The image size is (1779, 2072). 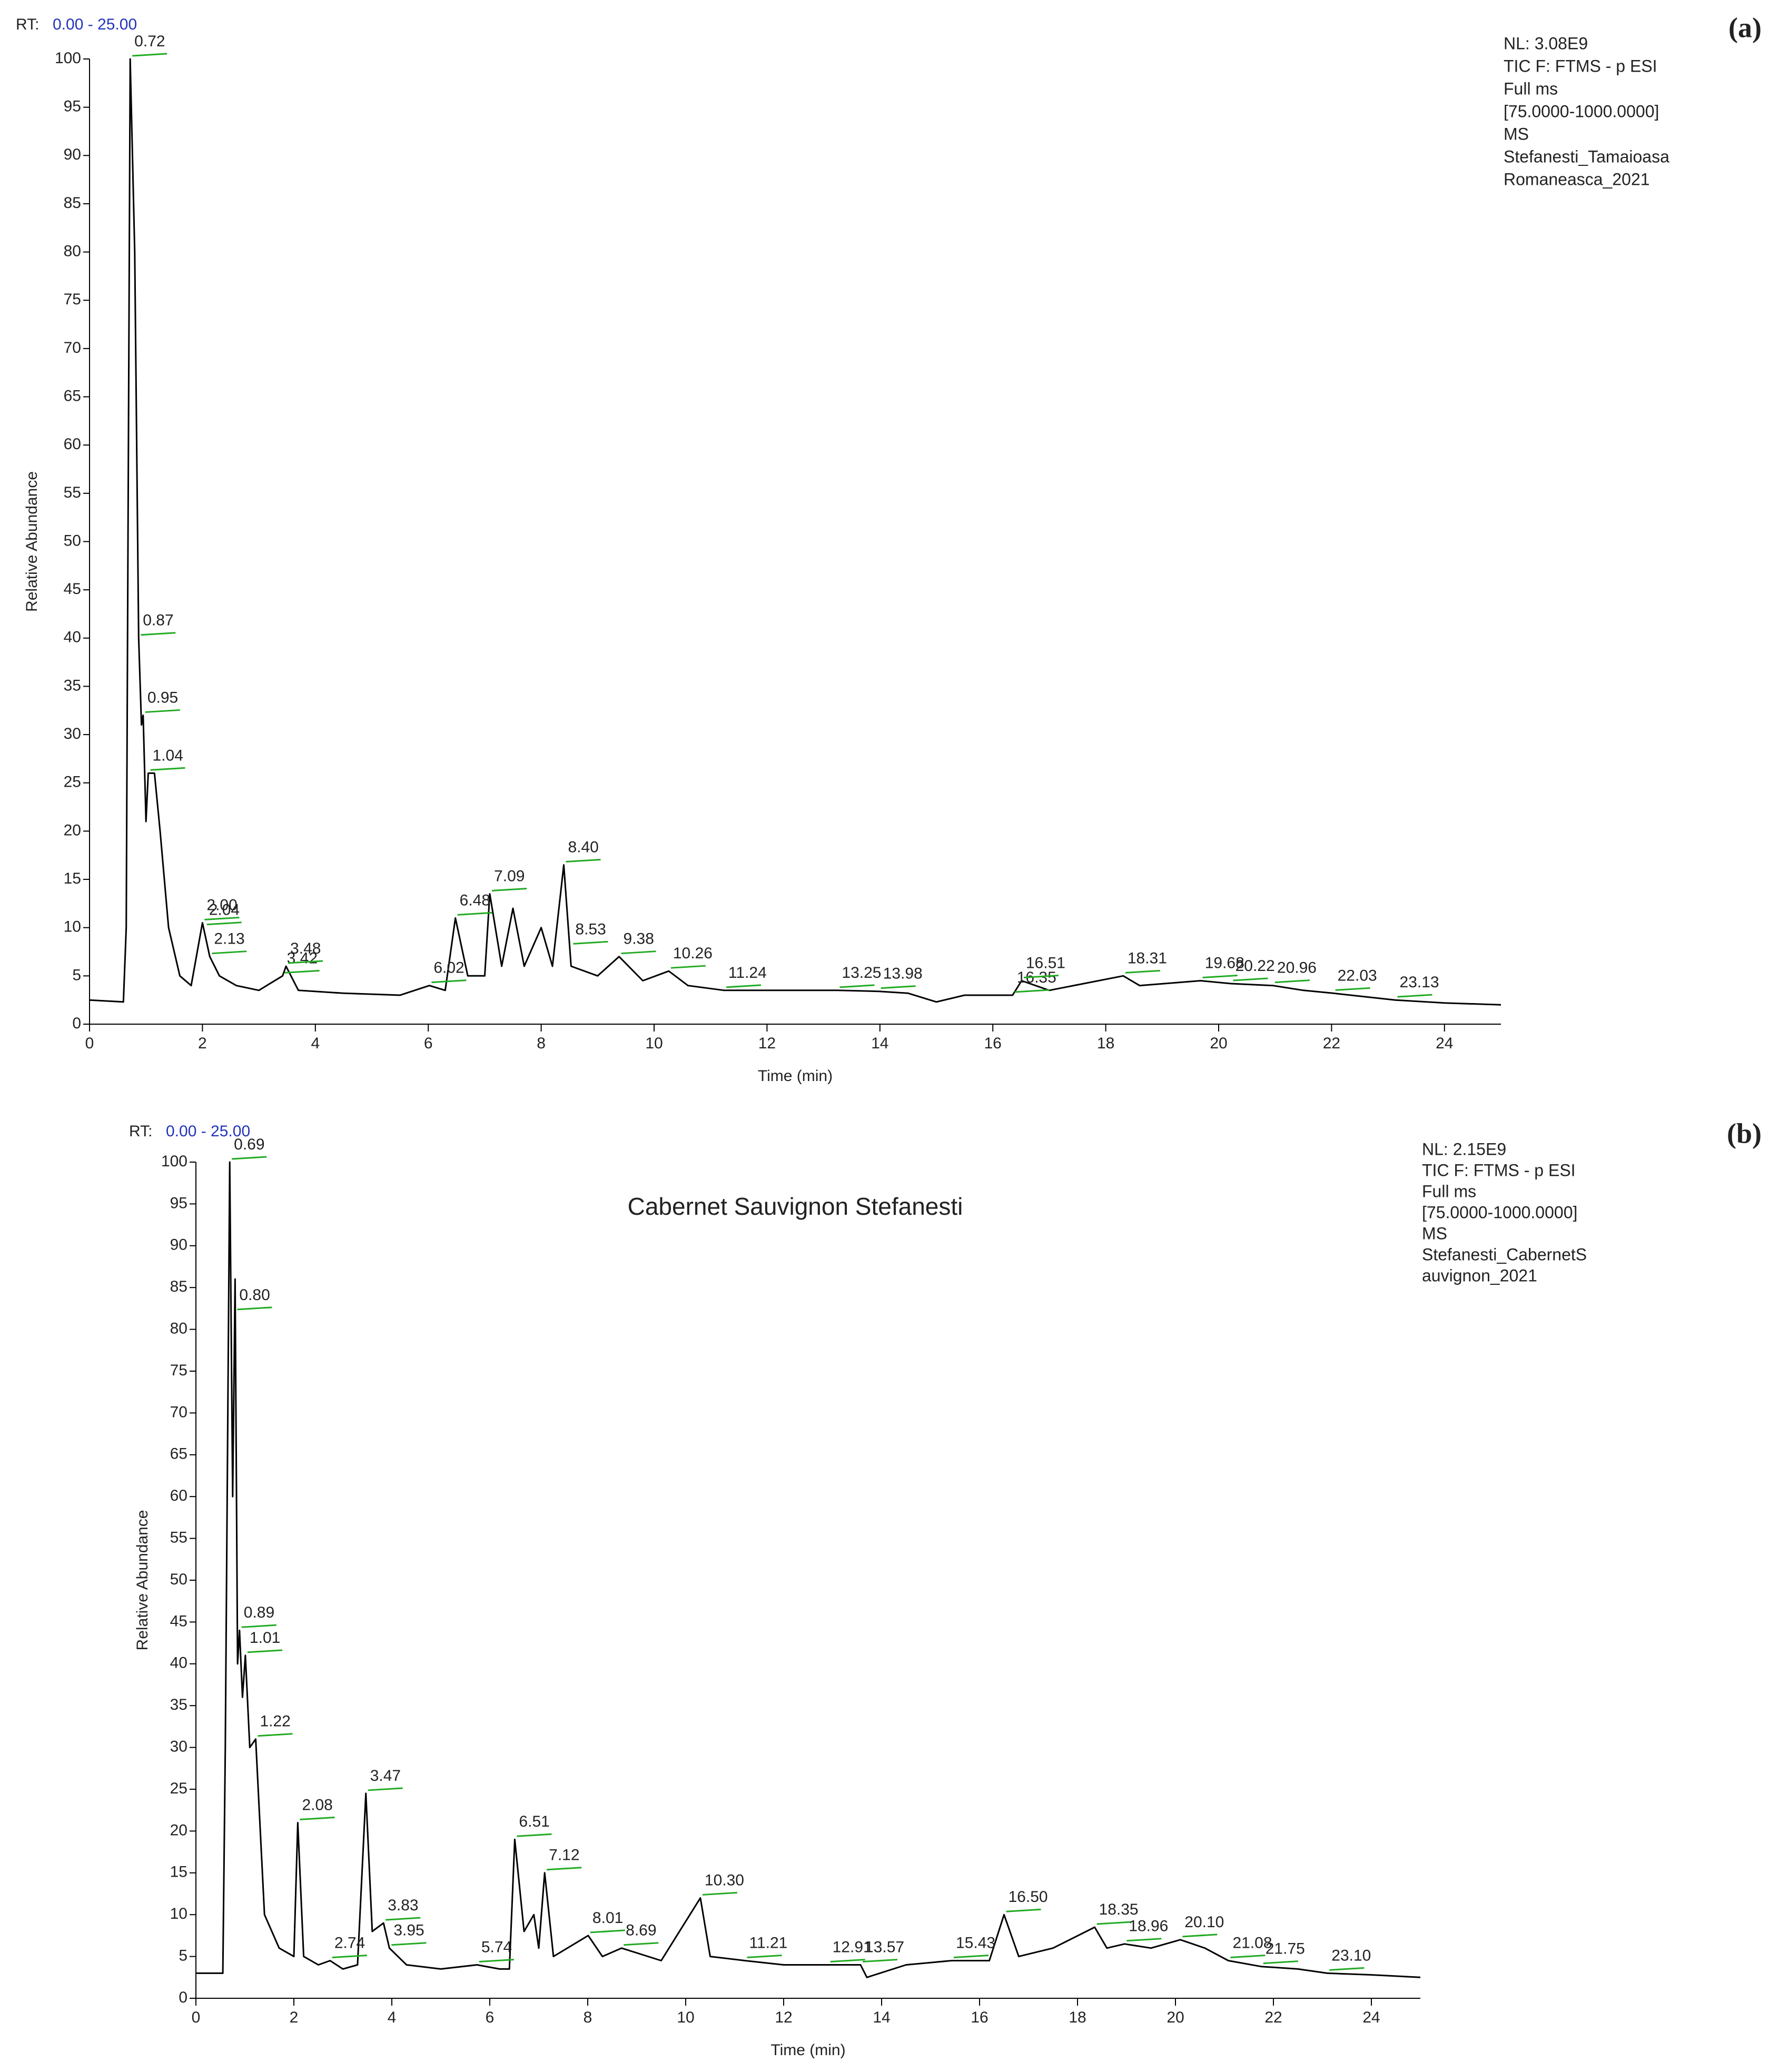 What do you see at coordinates (542, 1043) in the screenshot?
I see `x-tick-label: 8` at bounding box center [542, 1043].